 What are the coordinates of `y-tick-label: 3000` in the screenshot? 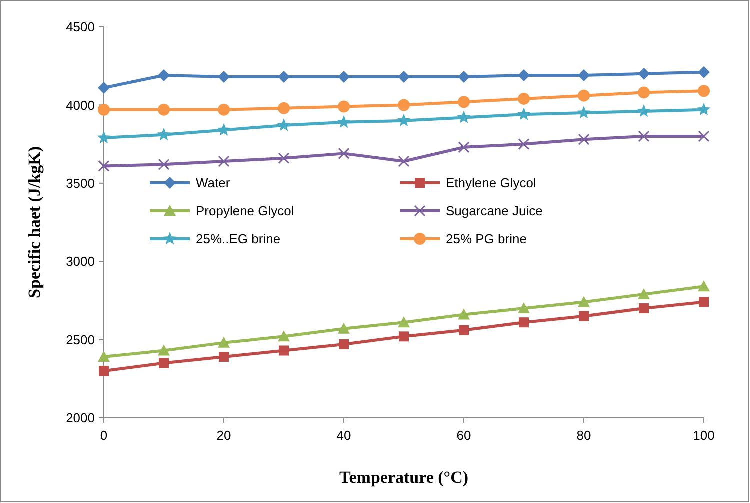 It's located at (80, 262).